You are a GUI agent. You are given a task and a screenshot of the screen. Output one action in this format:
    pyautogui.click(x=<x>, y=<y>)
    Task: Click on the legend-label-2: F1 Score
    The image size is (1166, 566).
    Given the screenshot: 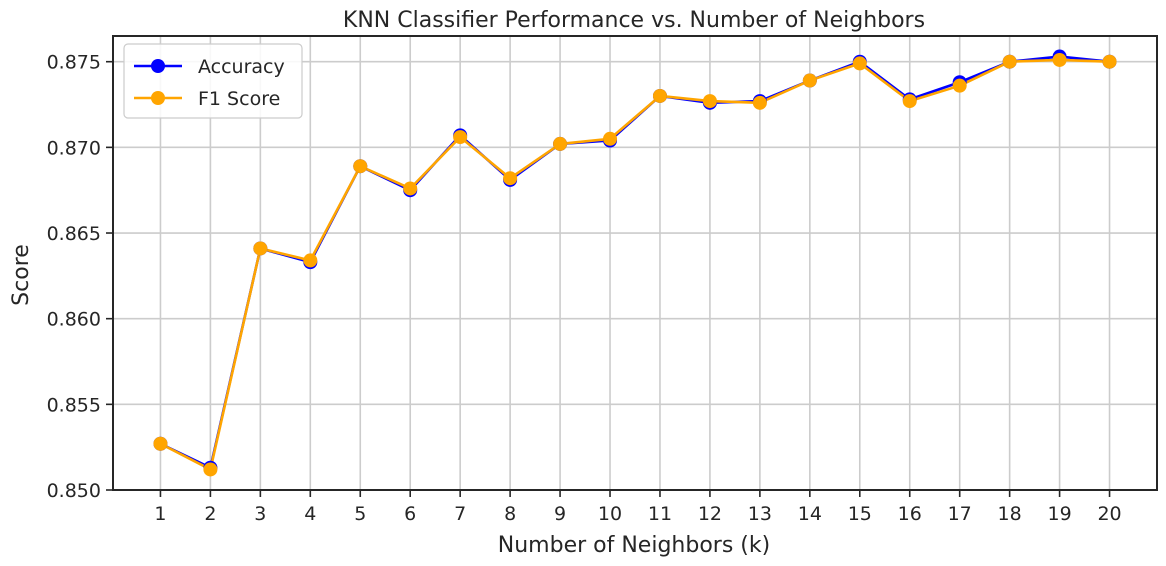 What is the action you would take?
    pyautogui.click(x=239, y=99)
    